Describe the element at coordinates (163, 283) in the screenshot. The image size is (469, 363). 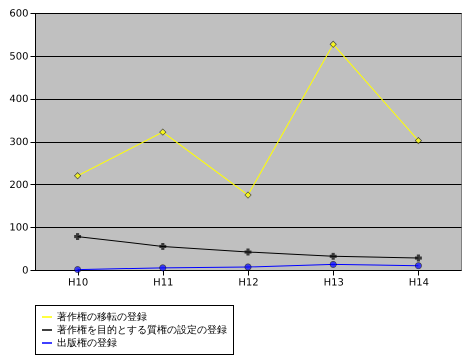
I see `x-tick-label: H11` at that location.